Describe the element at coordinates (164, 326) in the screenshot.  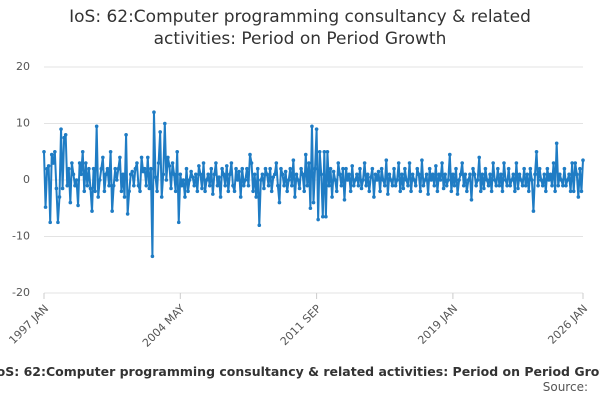
I see `x-tick-label: 2004 MAY` at that location.